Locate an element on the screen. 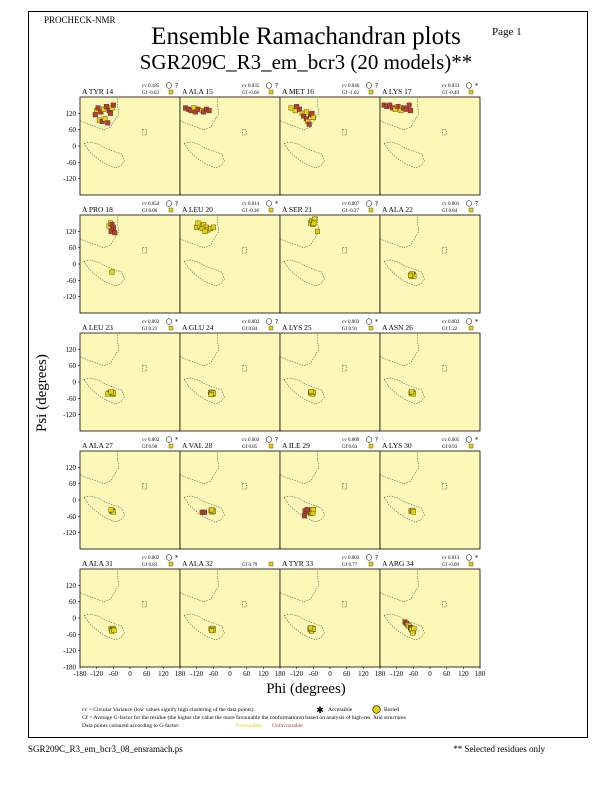 This screenshot has height=792, width=612. x-axis-title: Phi (degrees) is located at coordinates (306, 689).